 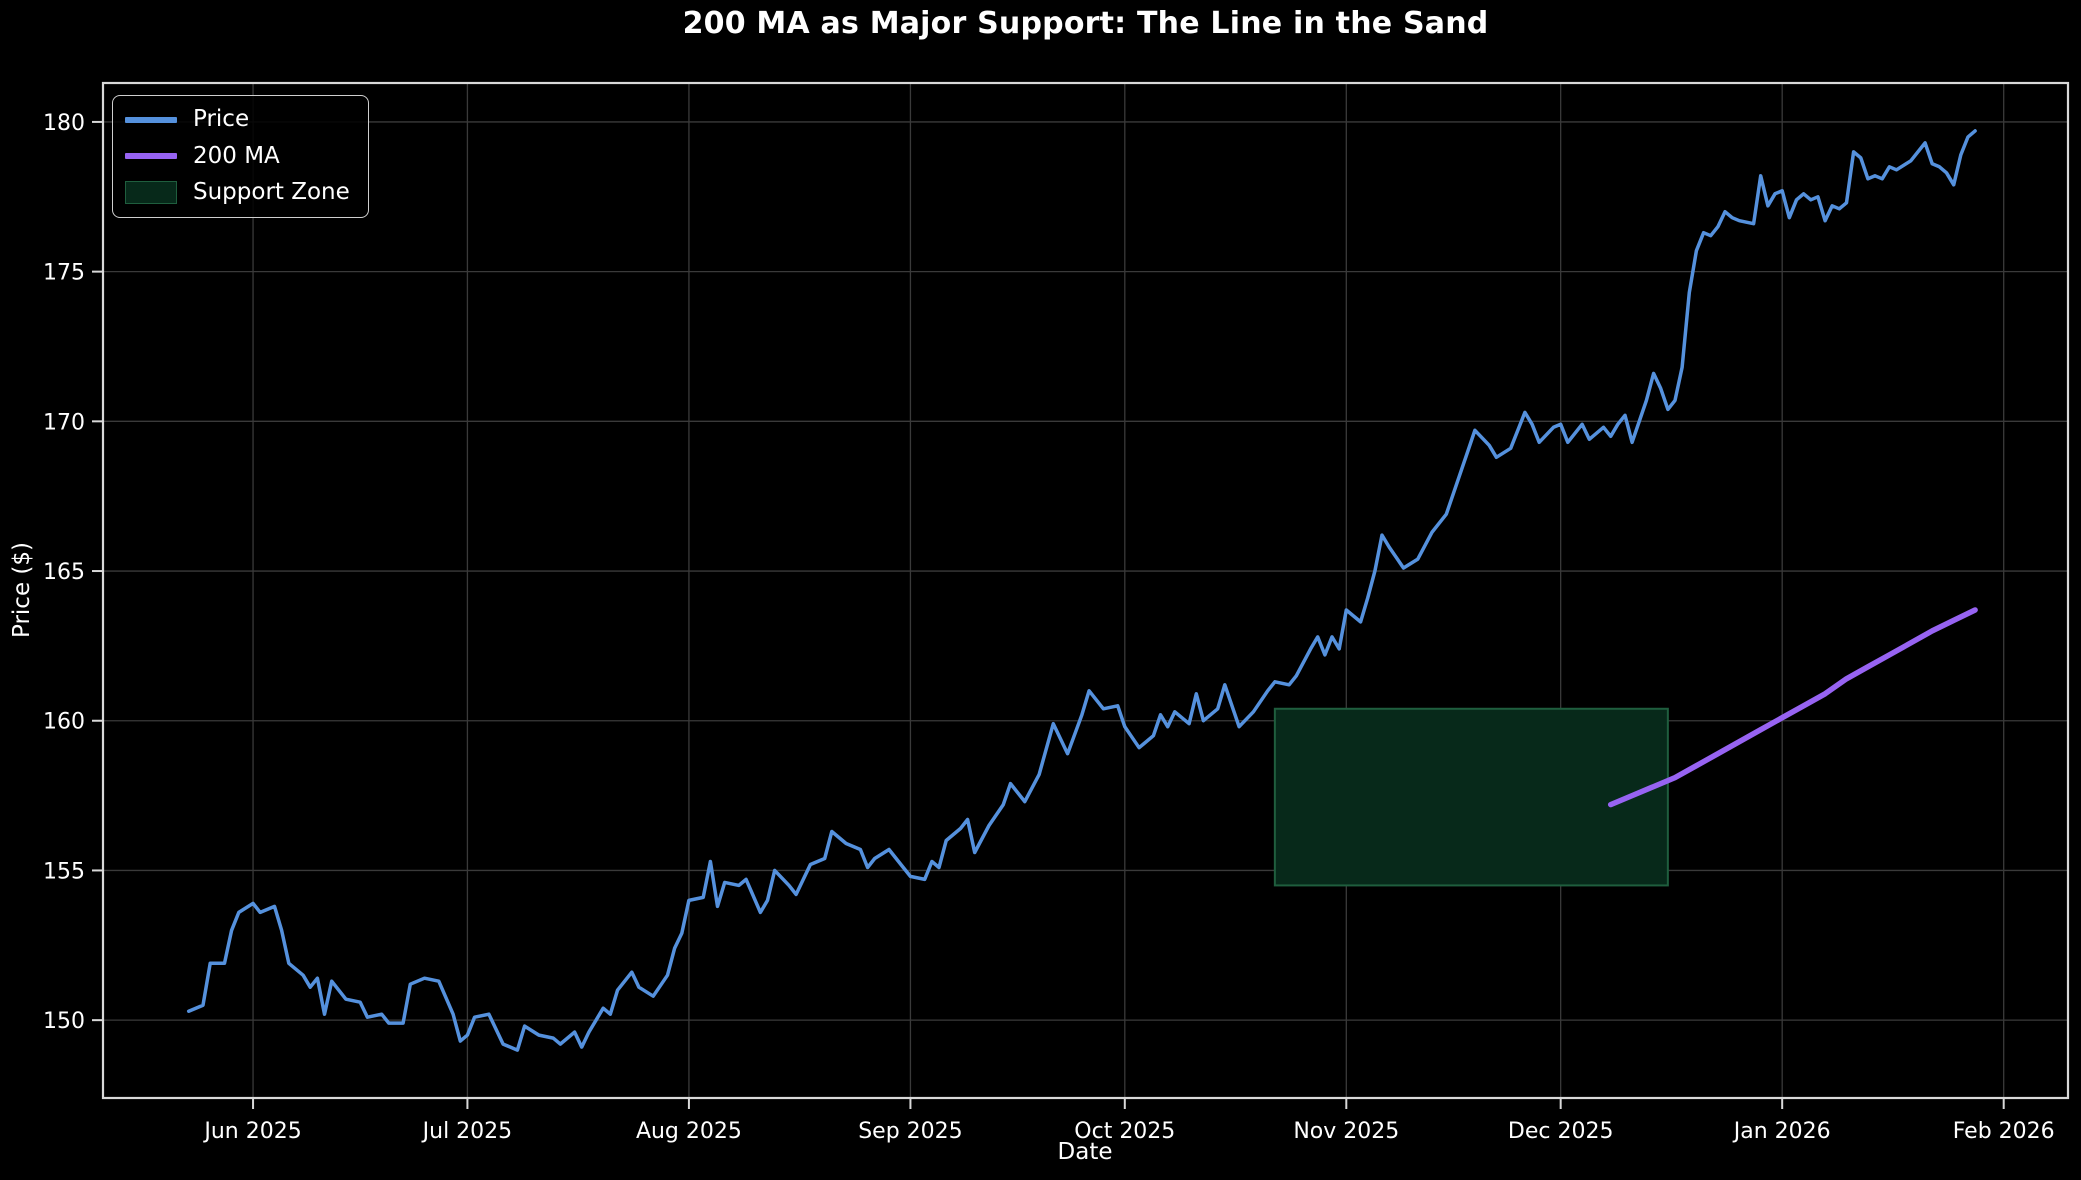 I want to click on legend-label-zone: Support Zone, so click(x=271, y=192).